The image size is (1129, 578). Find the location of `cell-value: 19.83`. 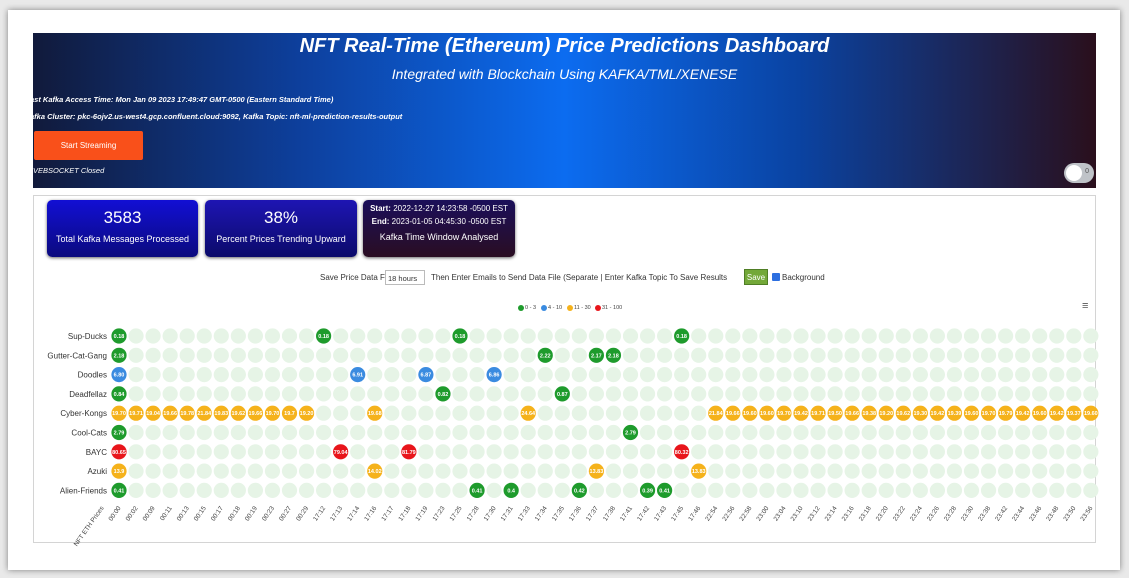

cell-value: 19.83 is located at coordinates (221, 414).